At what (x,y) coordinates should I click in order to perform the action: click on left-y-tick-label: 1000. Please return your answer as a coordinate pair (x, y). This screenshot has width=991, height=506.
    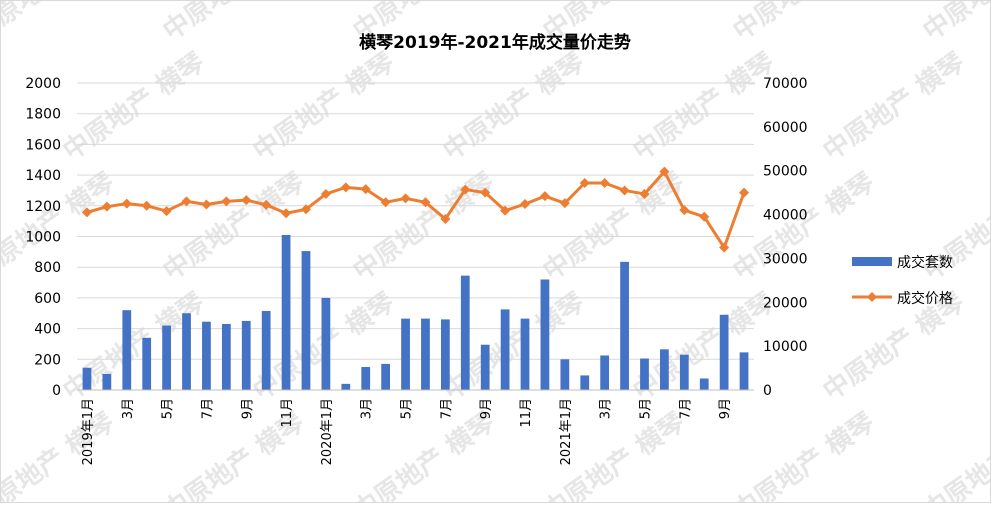
    Looking at the image, I should click on (43, 238).